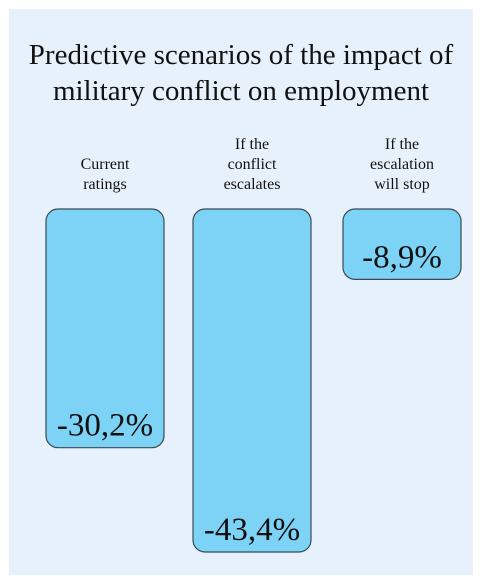 This screenshot has height=581, width=485. What do you see at coordinates (402, 164) in the screenshot?
I see `category-label-3-line-2: escalation` at bounding box center [402, 164].